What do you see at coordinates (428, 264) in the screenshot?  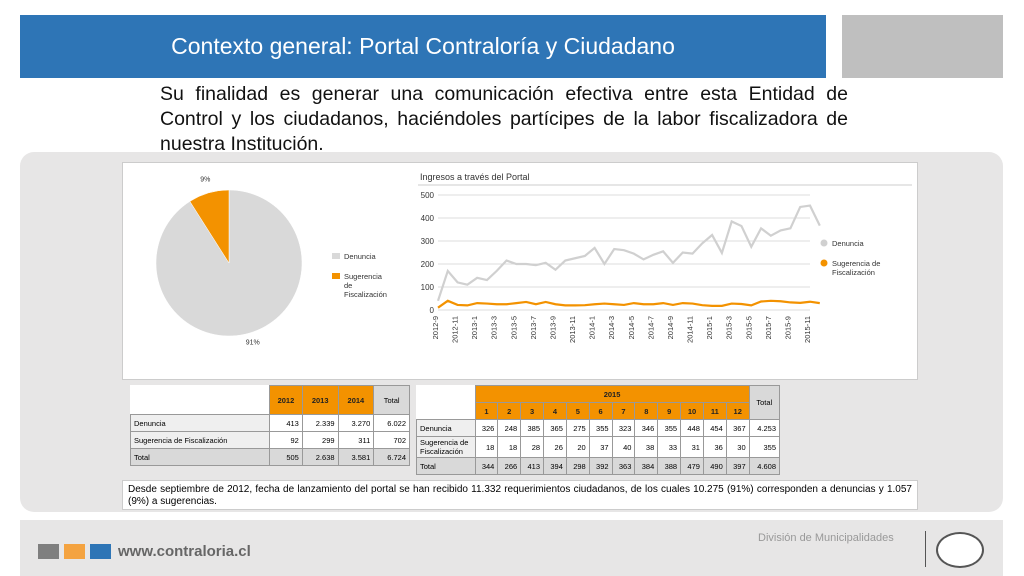 I see `y-tick-label: 200` at bounding box center [428, 264].